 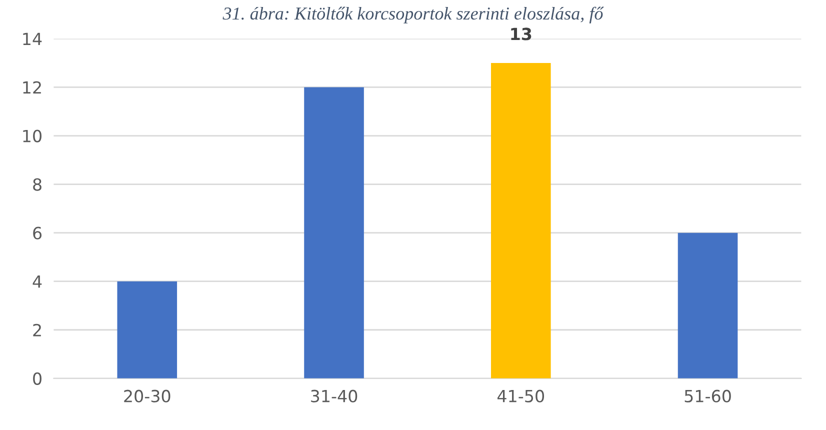 What do you see at coordinates (37, 233) in the screenshot?
I see `y-tick-label: 6` at bounding box center [37, 233].